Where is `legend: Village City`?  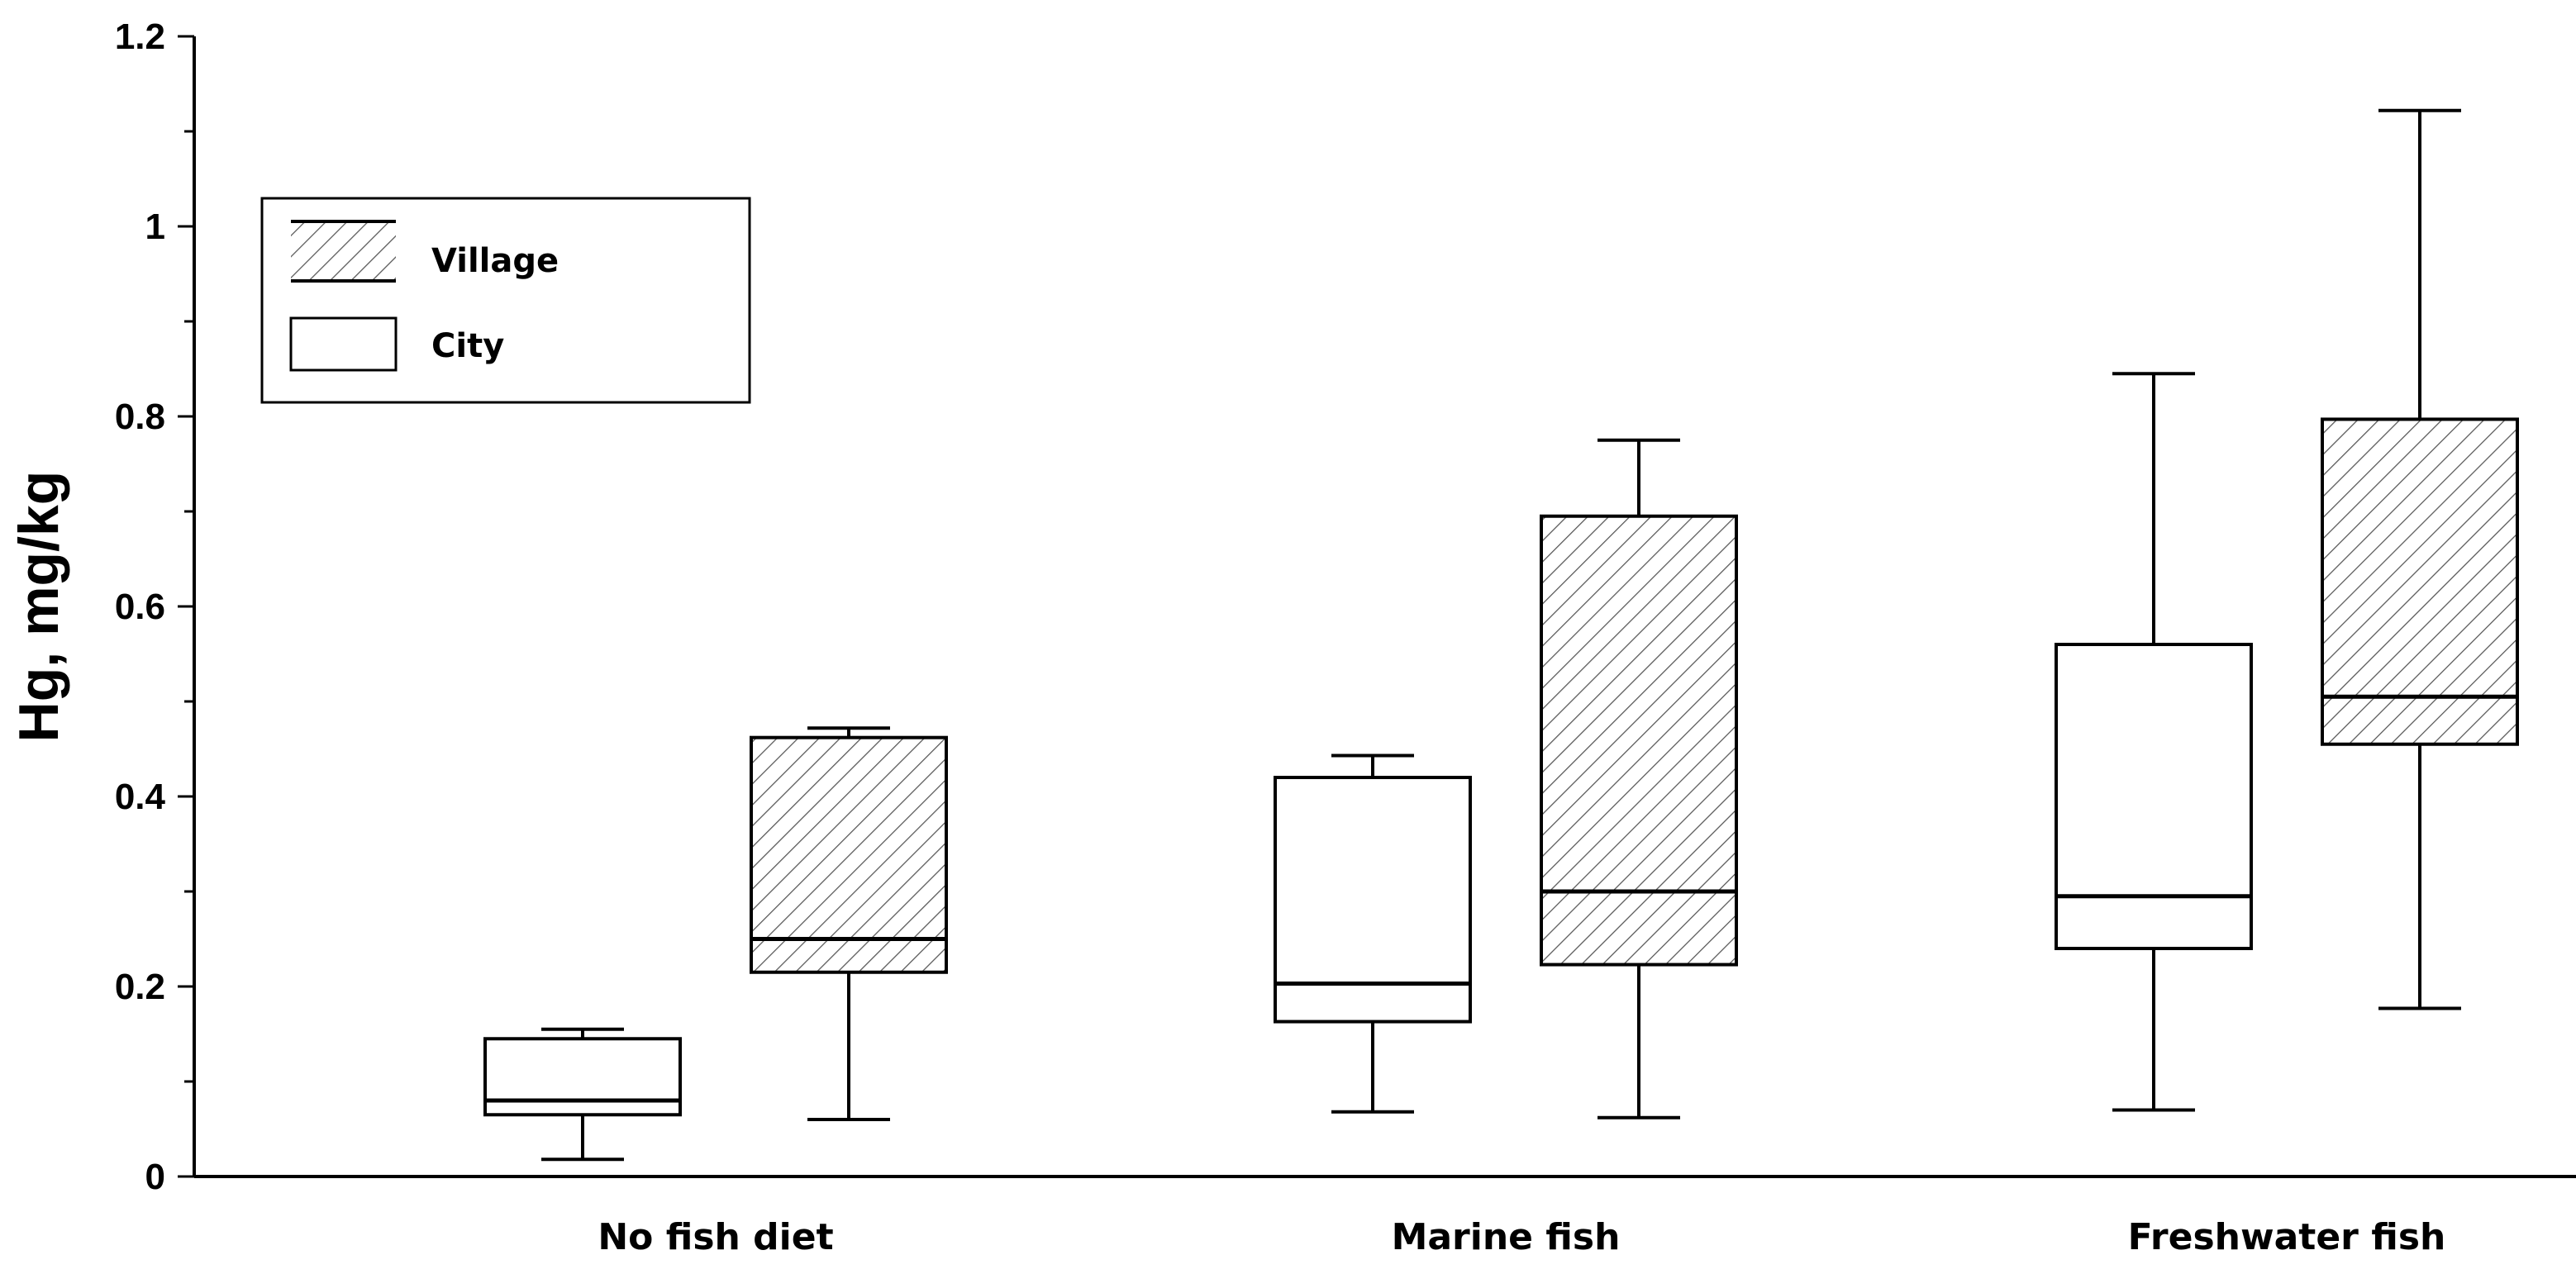
legend: Village City is located at coordinates (506, 300).